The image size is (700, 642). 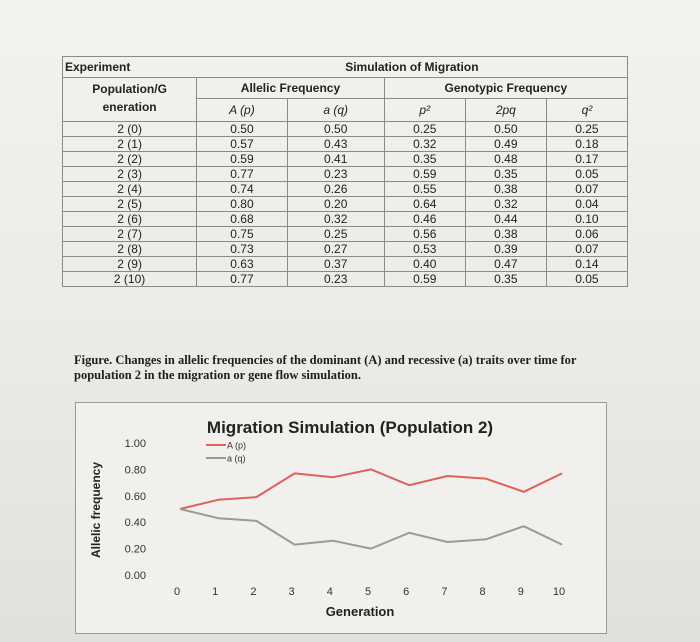 I want to click on cell-q2: 0.04, so click(x=587, y=204).